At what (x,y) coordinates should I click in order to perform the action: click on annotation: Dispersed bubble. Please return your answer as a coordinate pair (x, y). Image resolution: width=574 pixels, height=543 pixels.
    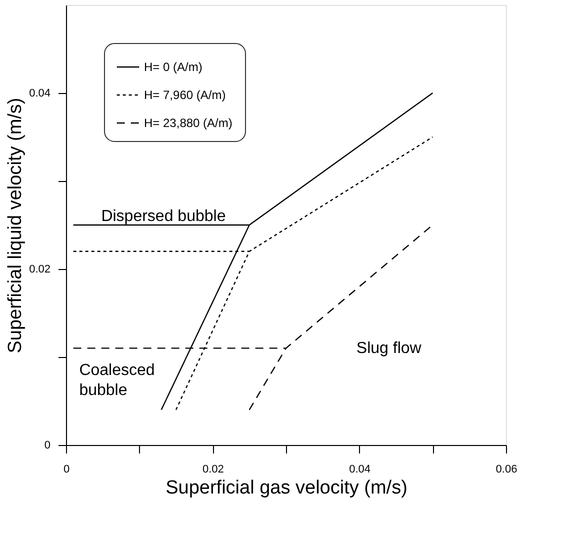
    Looking at the image, I should click on (163, 217).